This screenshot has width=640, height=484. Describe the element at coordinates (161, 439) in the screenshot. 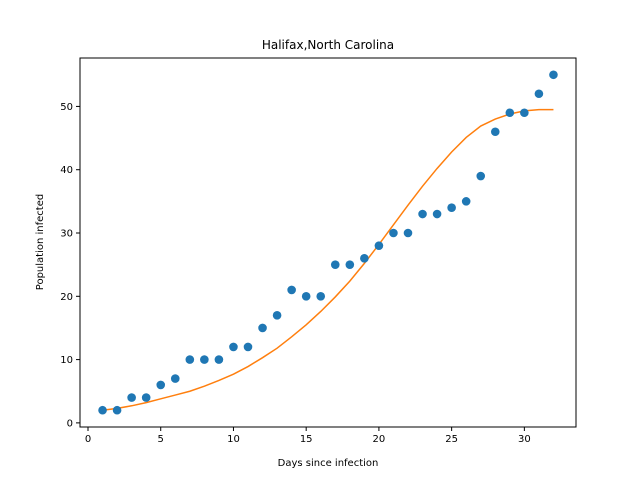

I see `x-tick-label: 5` at that location.